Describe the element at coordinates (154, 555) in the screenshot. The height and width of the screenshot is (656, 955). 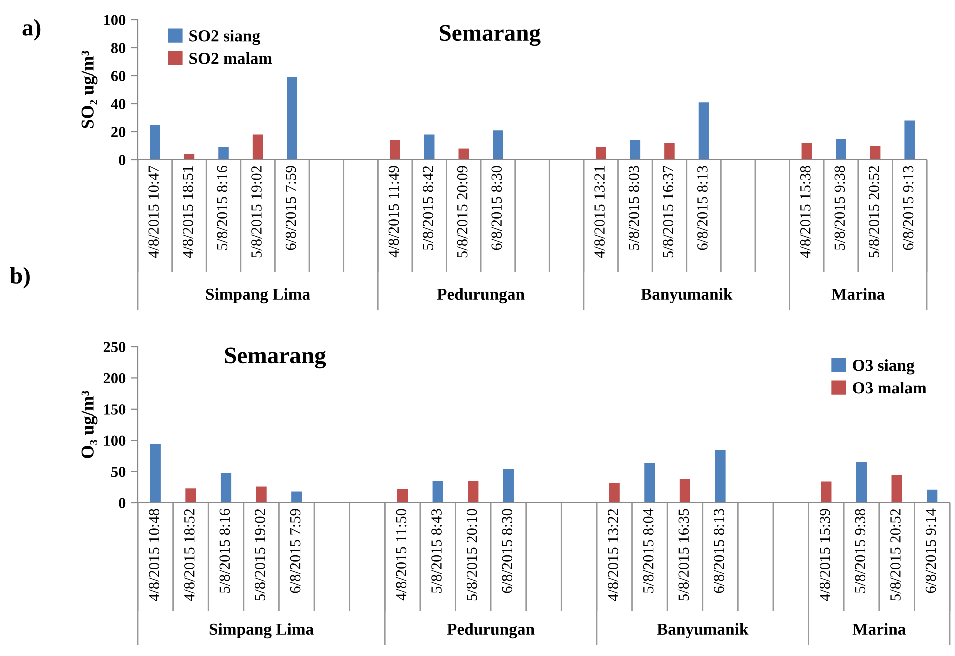
I see `x-tick-label: 4/8/2015 10:48` at that location.